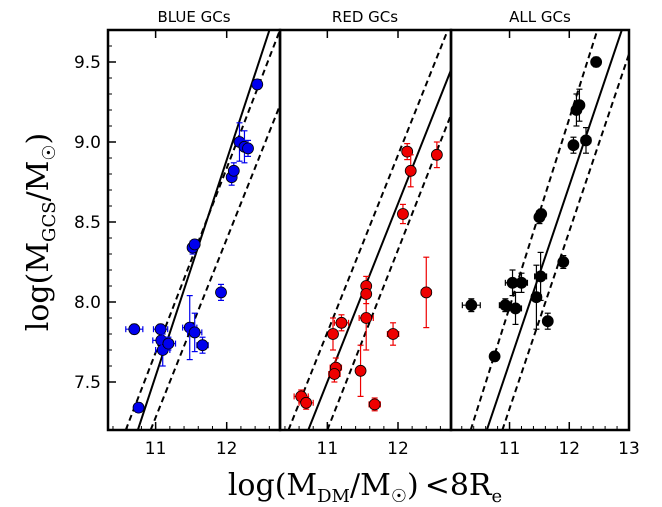  What do you see at coordinates (193, 17) in the screenshot?
I see `panel-title-blue: BLUE GCs` at bounding box center [193, 17].